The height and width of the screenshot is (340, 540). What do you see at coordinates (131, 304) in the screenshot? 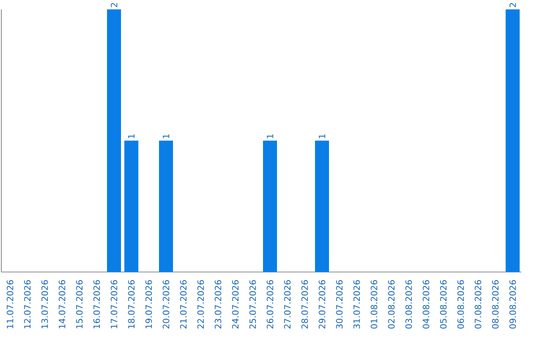
I see `x-tick-label: 18.07.2026` at bounding box center [131, 304].